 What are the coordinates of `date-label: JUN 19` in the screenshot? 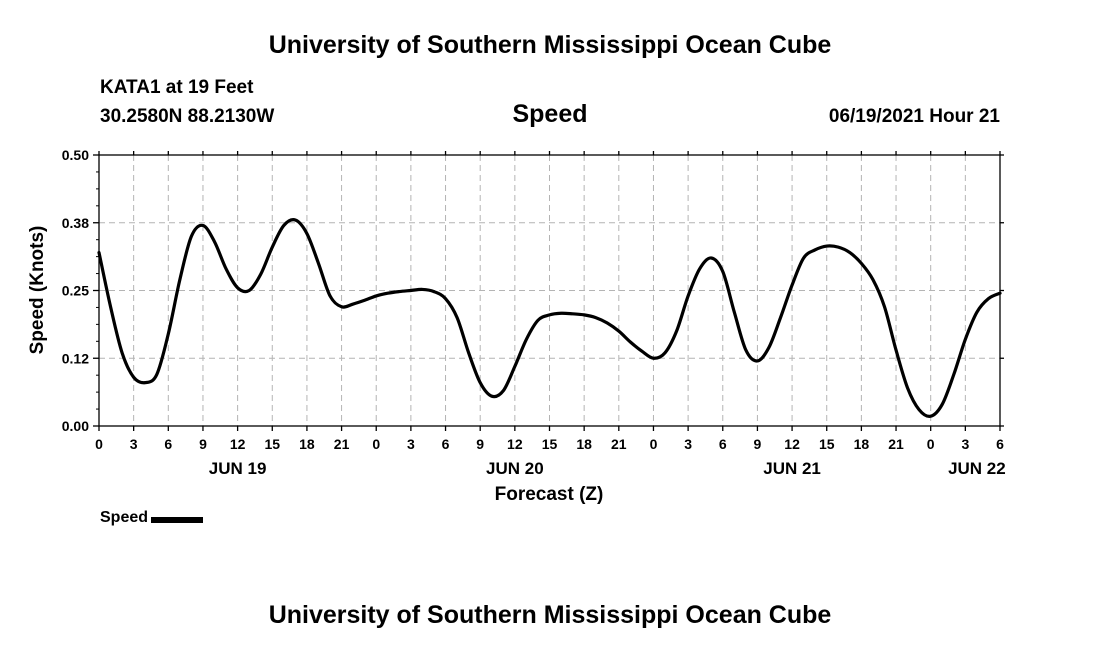 It's located at (238, 468).